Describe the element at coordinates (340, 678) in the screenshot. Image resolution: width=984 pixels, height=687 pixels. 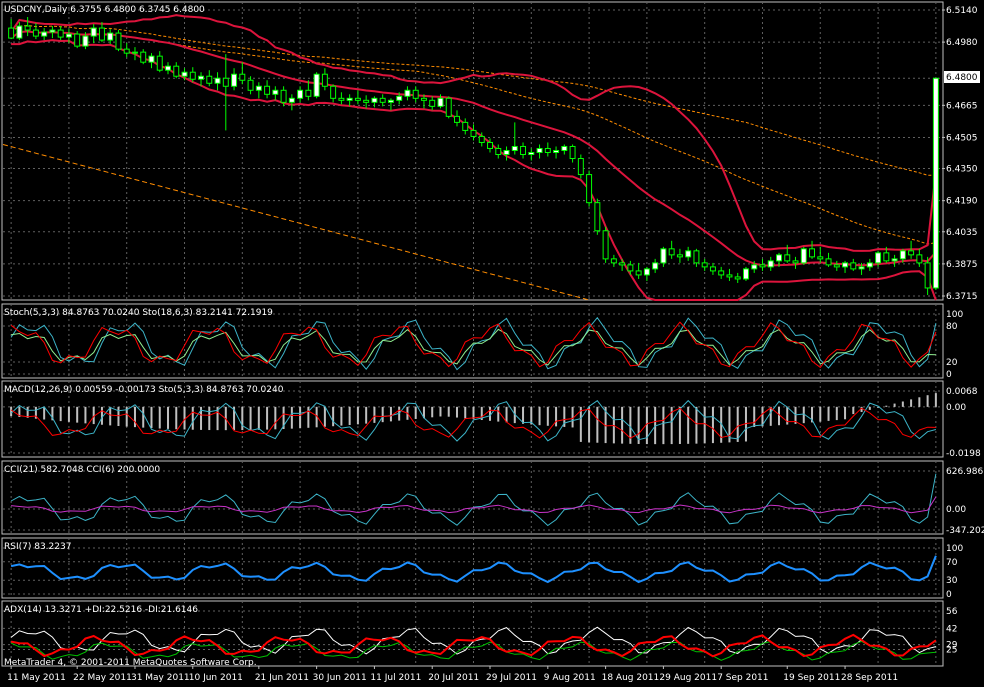
I see `time-tick-label: 30 Jun 2011` at that location.